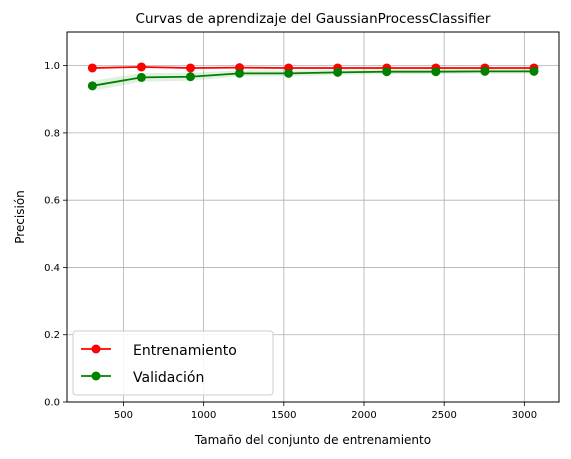 The width and height of the screenshot is (571, 459). I want to click on series-lines, so click(313, 76).